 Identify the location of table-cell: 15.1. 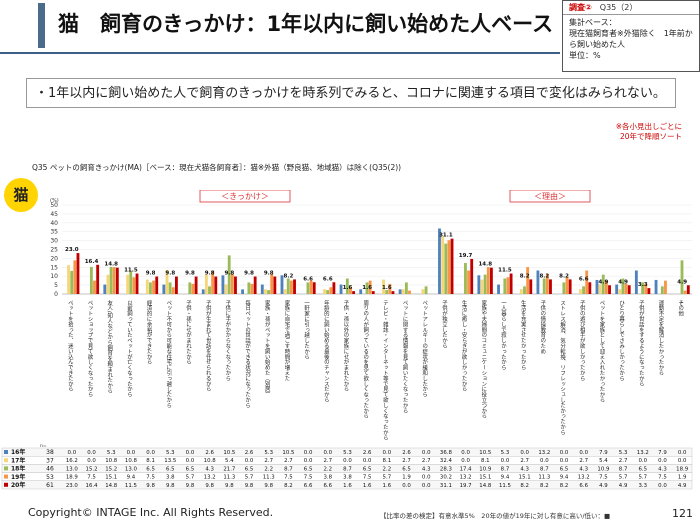
(525, 478).